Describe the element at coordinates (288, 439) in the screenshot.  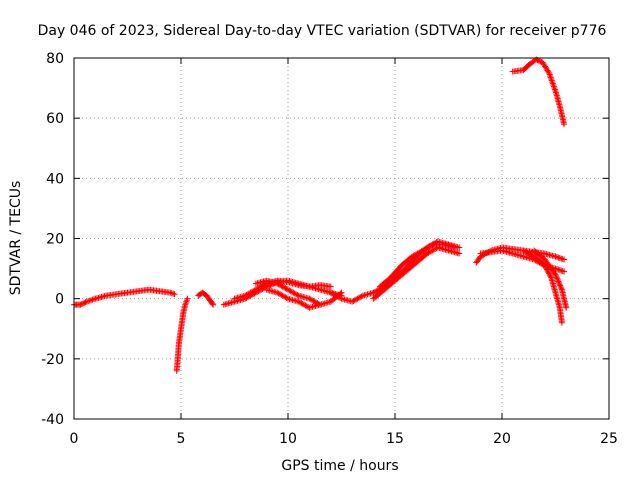
I see `x-tick-label: 10` at that location.